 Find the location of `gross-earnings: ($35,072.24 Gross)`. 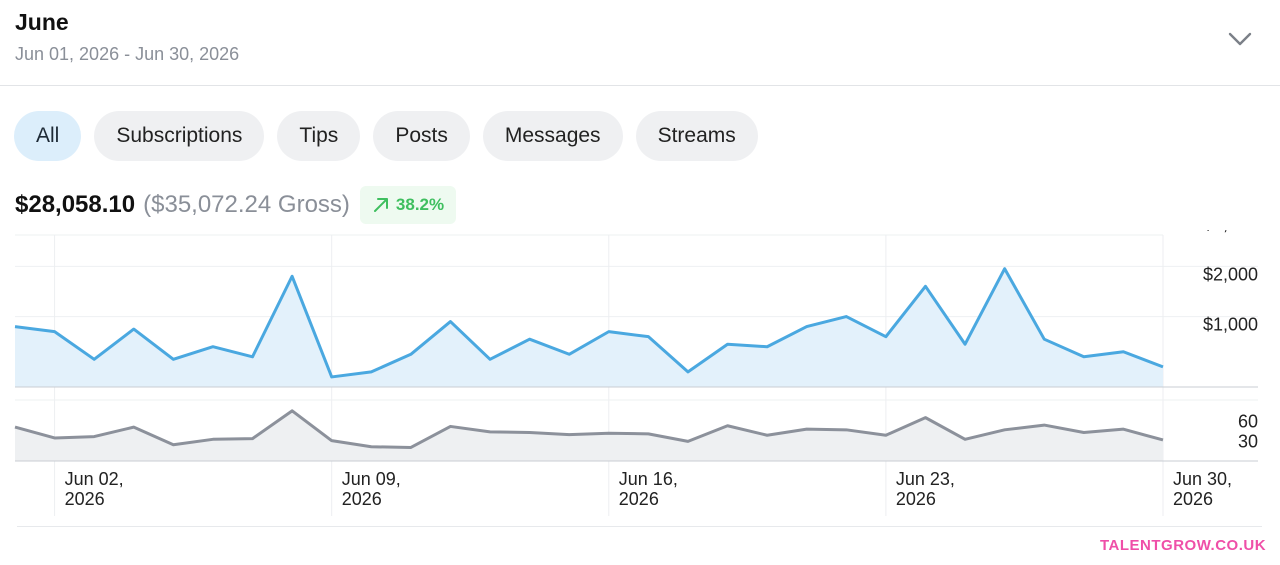

gross-earnings: ($35,072.24 Gross) is located at coordinates (246, 204).